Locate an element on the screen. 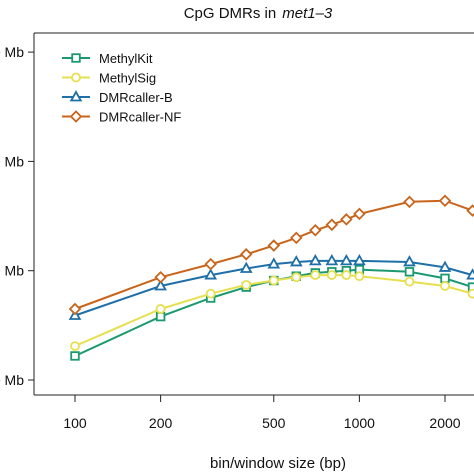 The width and height of the screenshot is (474, 474). series-line-methylsig is located at coordinates (273, 311).